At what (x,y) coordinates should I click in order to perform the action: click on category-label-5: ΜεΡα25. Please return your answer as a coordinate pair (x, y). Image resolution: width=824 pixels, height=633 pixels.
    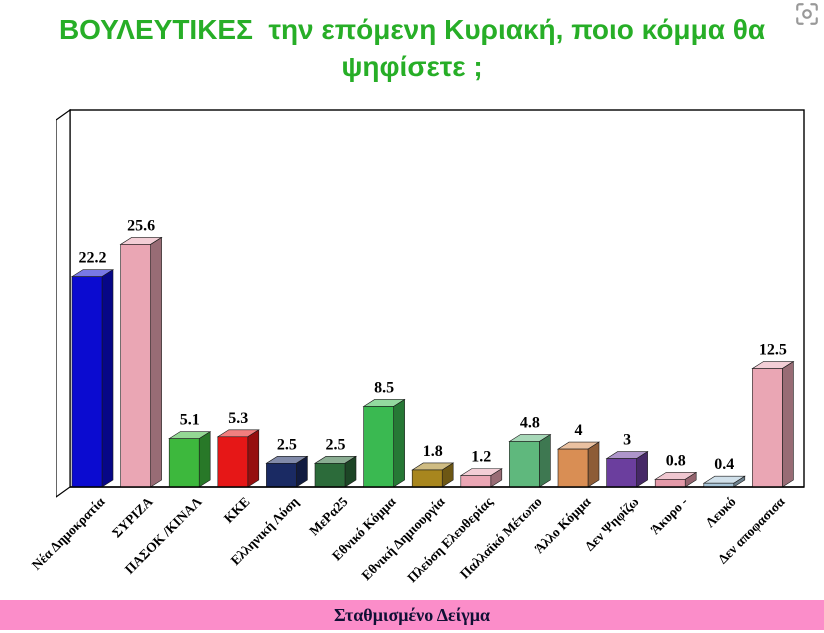
    Looking at the image, I should click on (328, 516).